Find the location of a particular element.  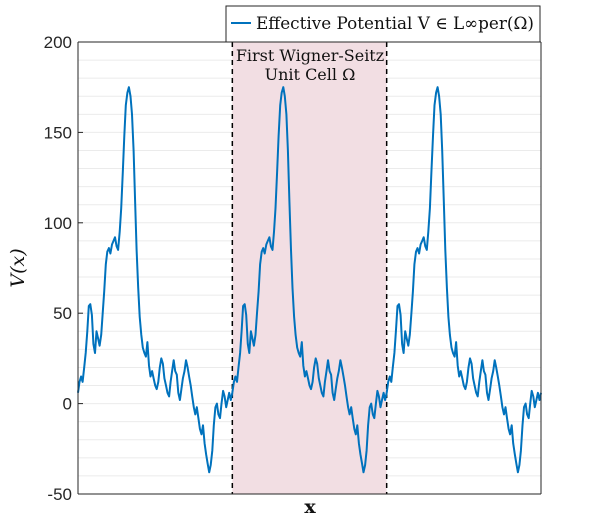

x-axis-label: x is located at coordinates (310, 507).